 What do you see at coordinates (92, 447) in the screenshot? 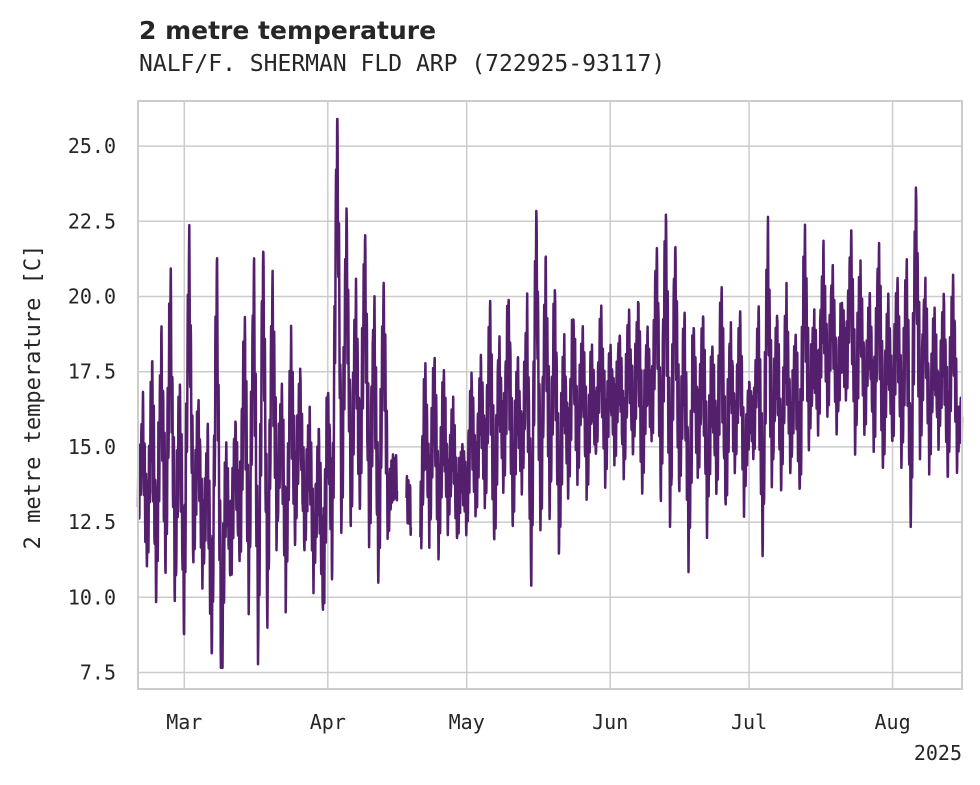
I see `y-tick-label: 15.0` at bounding box center [92, 447].